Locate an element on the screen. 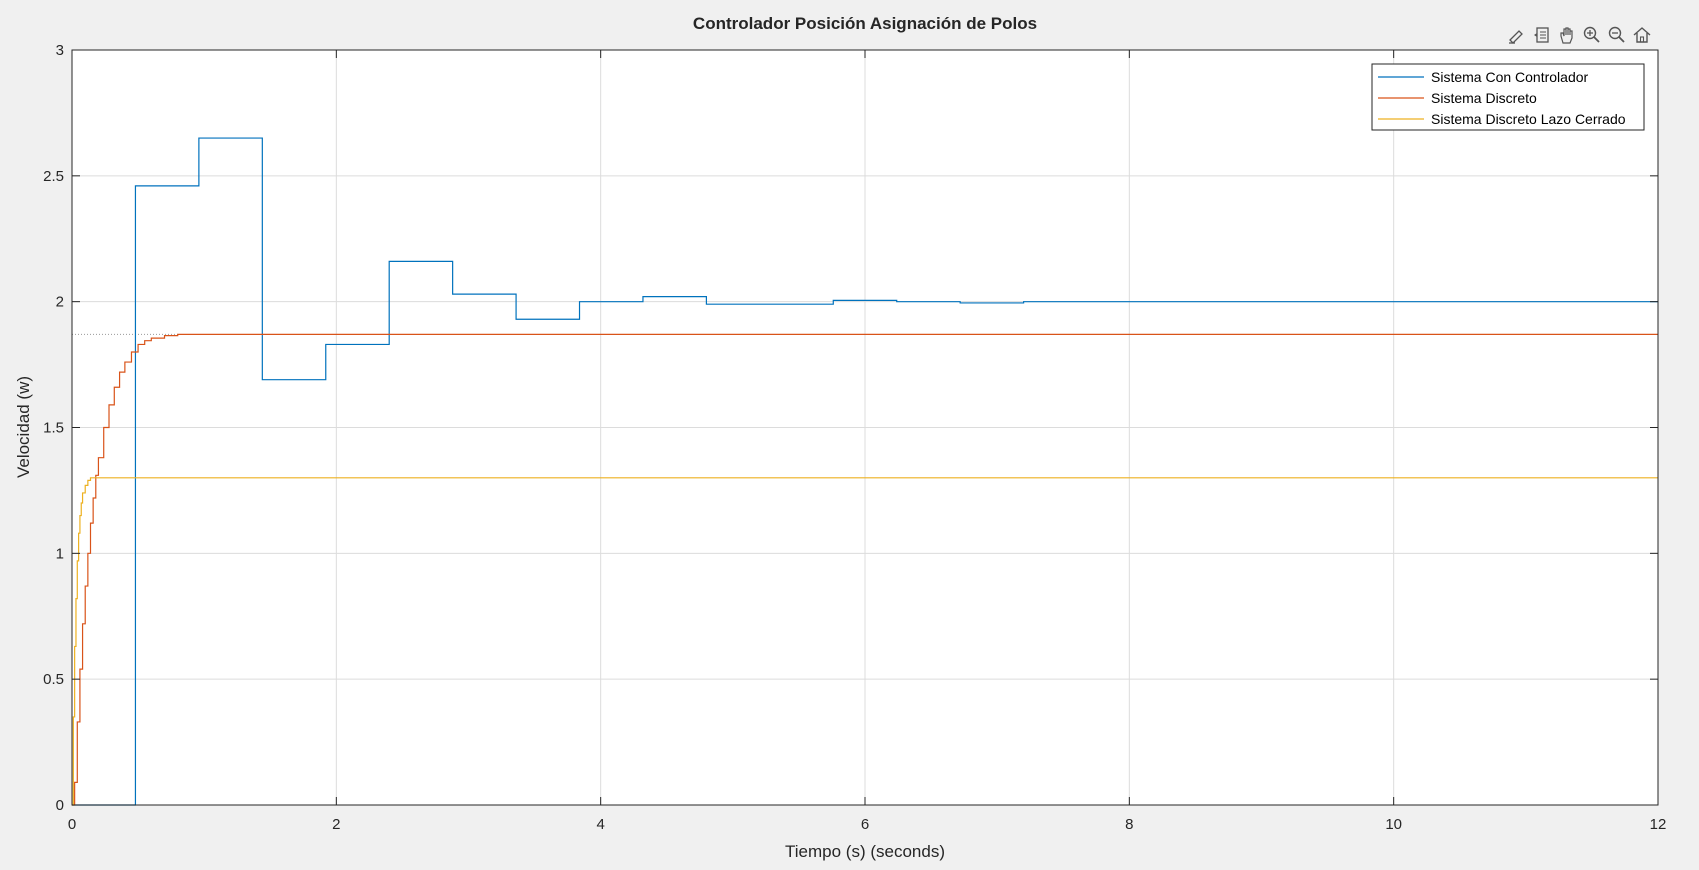 The image size is (1699, 870). legend-entry: Sistema Discreto is located at coordinates (1484, 98).